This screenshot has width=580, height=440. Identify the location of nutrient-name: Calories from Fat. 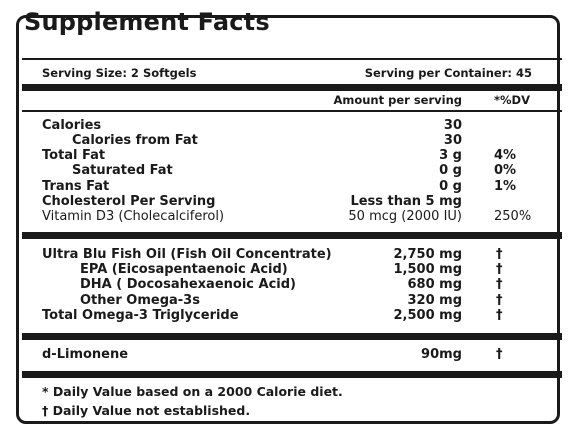
(135, 140).